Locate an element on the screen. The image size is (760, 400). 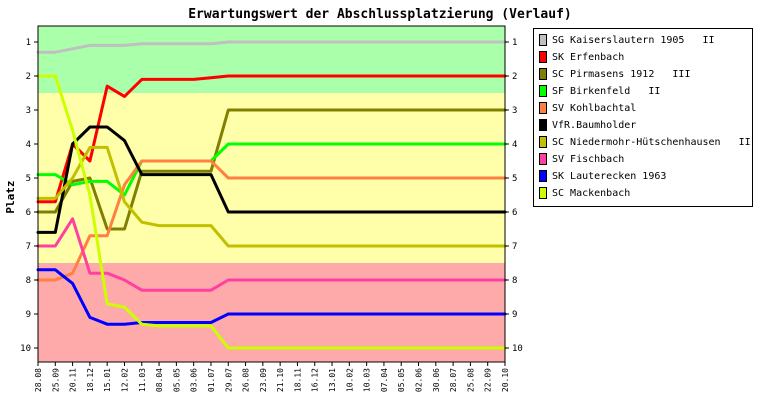
y-tick-label-left-2: 3 is located at coordinates (28, 111).